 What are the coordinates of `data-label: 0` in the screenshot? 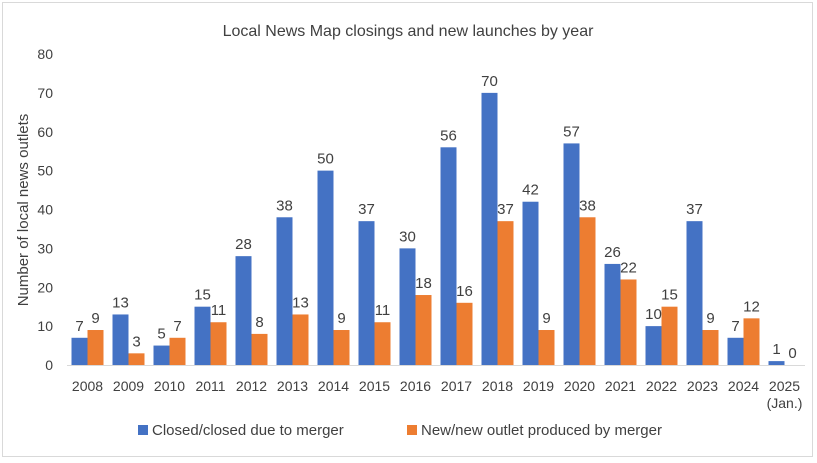 It's located at (792, 353).